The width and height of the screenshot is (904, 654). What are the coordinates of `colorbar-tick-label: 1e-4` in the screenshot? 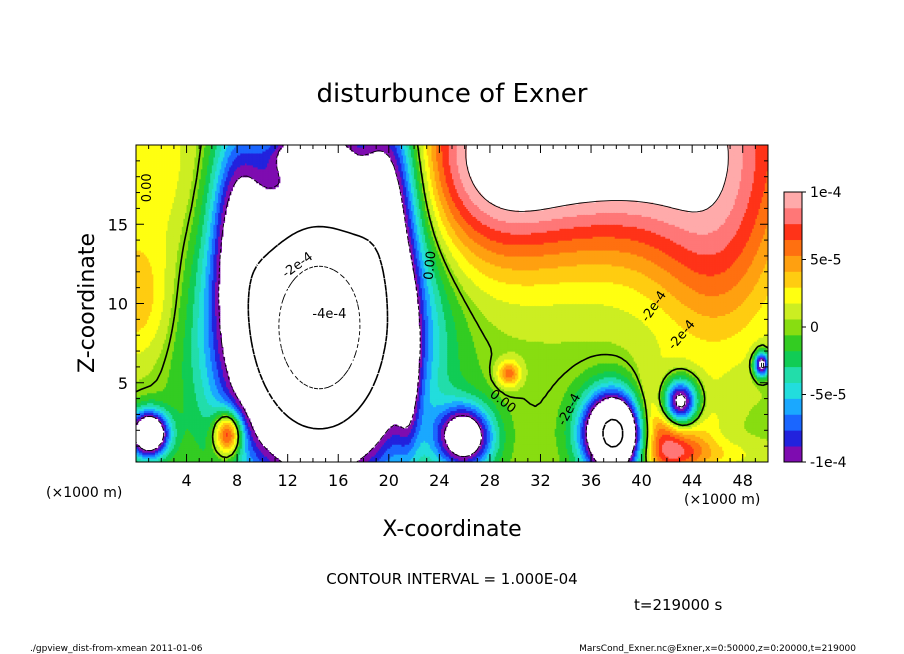 It's located at (826, 193).